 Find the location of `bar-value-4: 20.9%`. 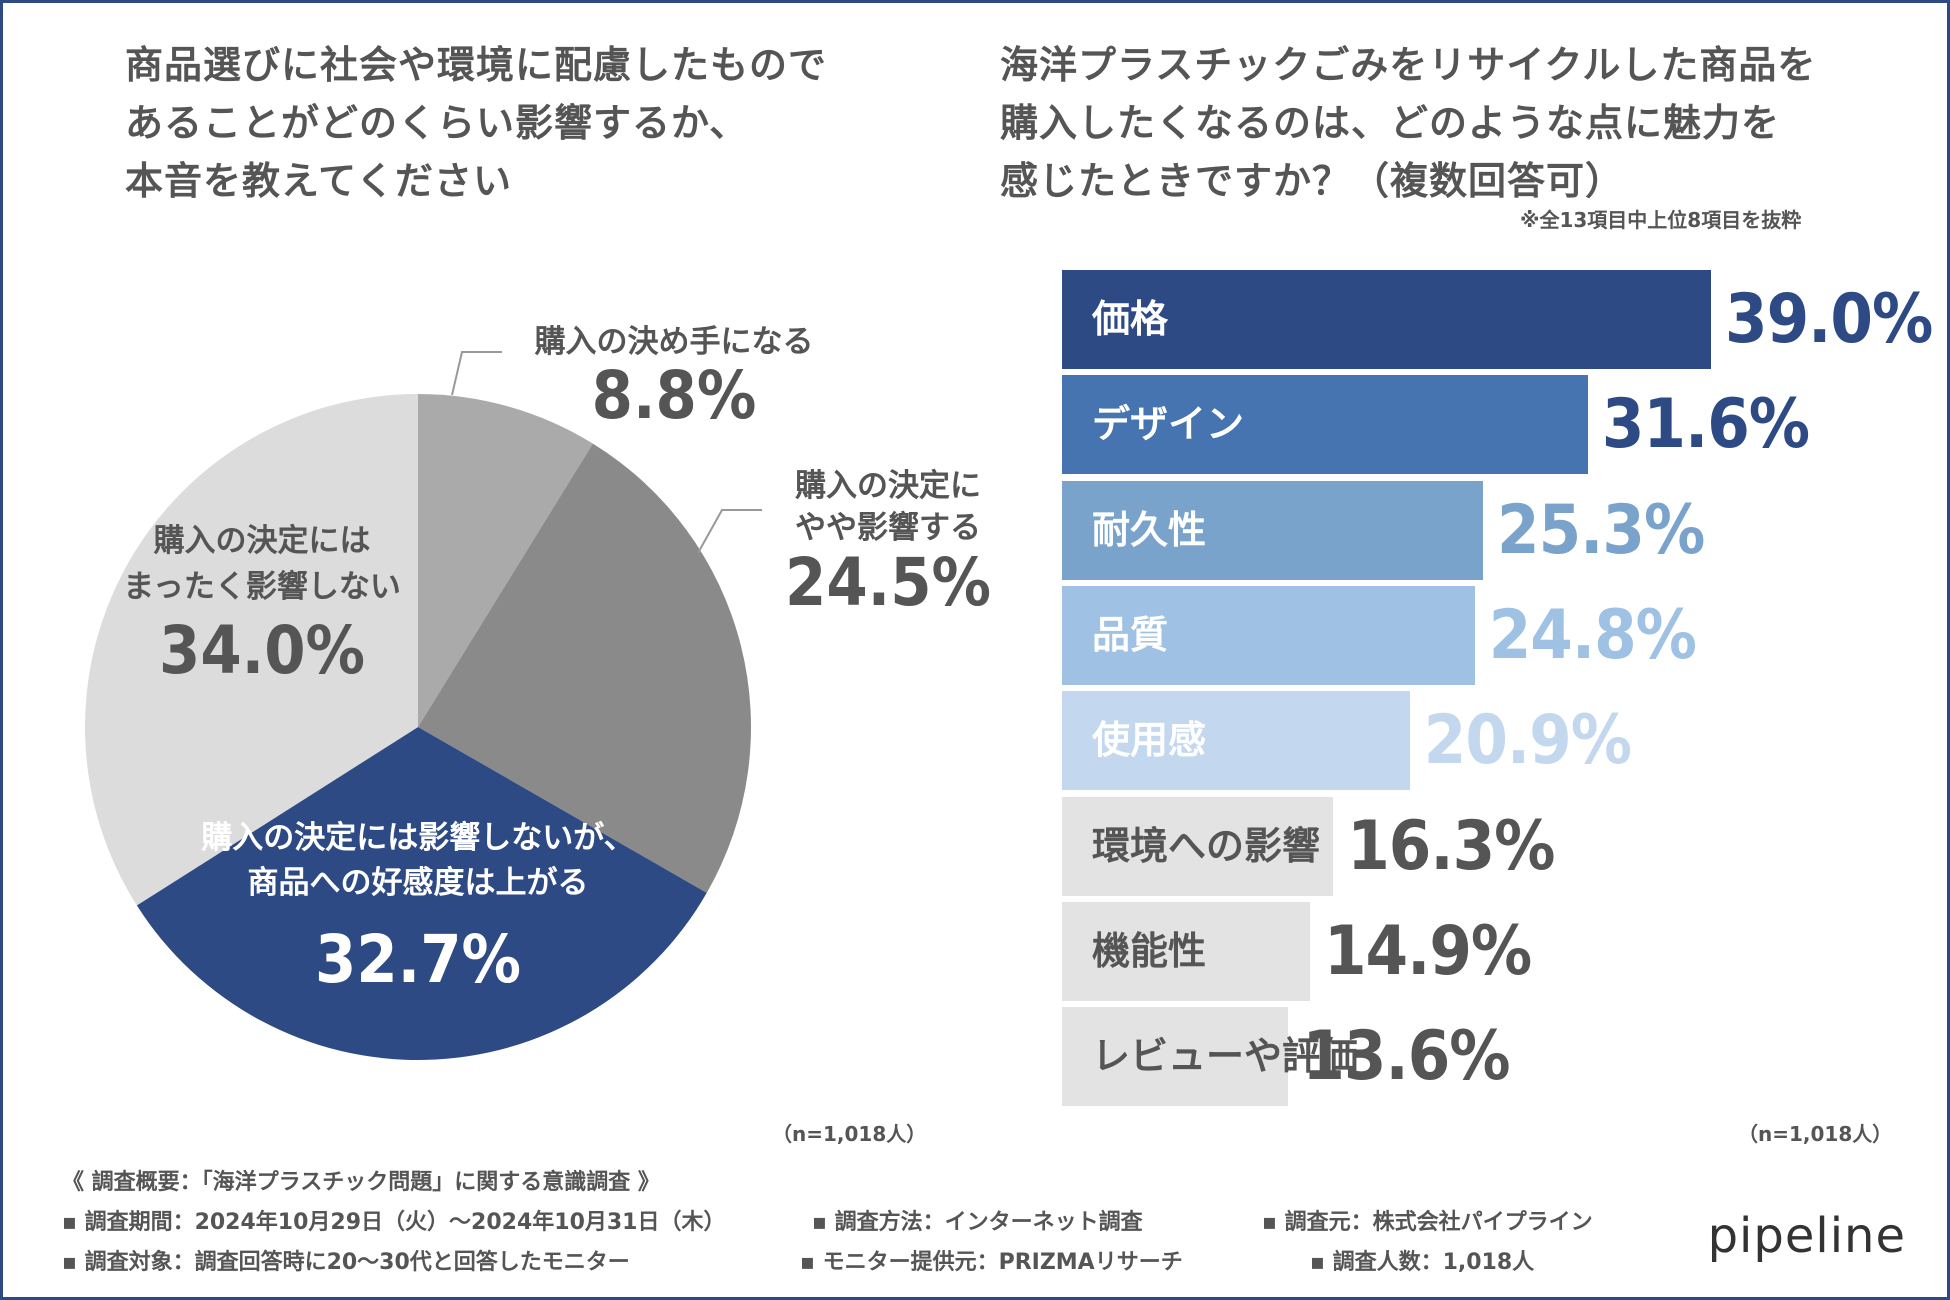

bar-value-4: 20.9% is located at coordinates (1527, 741).